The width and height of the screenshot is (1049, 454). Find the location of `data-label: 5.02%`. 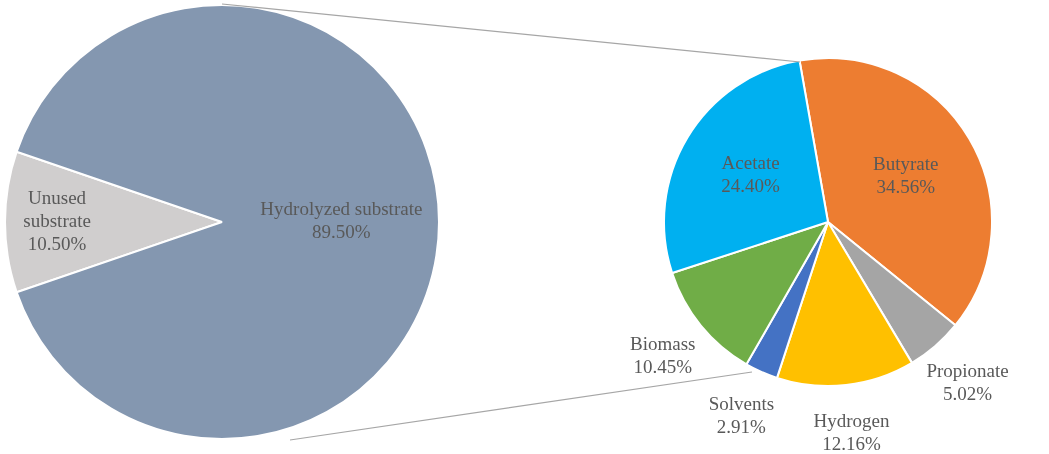

data-label: 5.02% is located at coordinates (968, 393).